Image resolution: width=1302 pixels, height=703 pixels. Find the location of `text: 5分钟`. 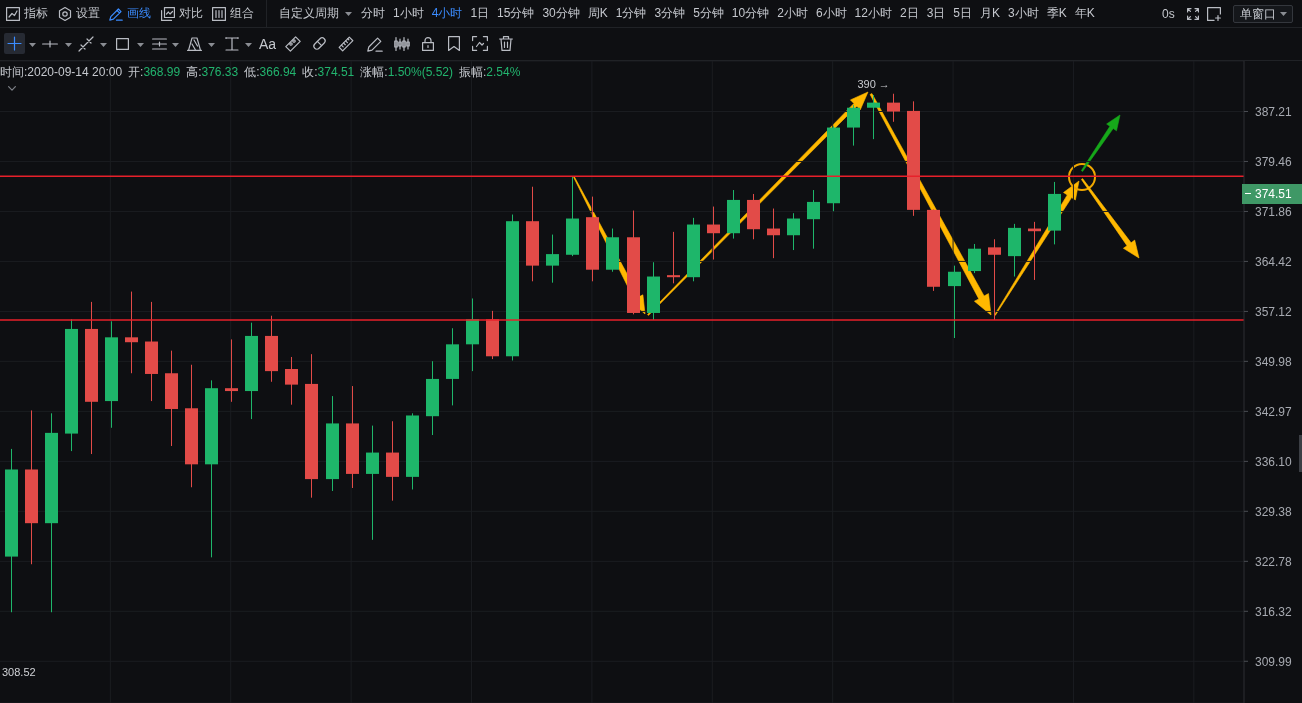

text: 5分钟 is located at coordinates (708, 13).